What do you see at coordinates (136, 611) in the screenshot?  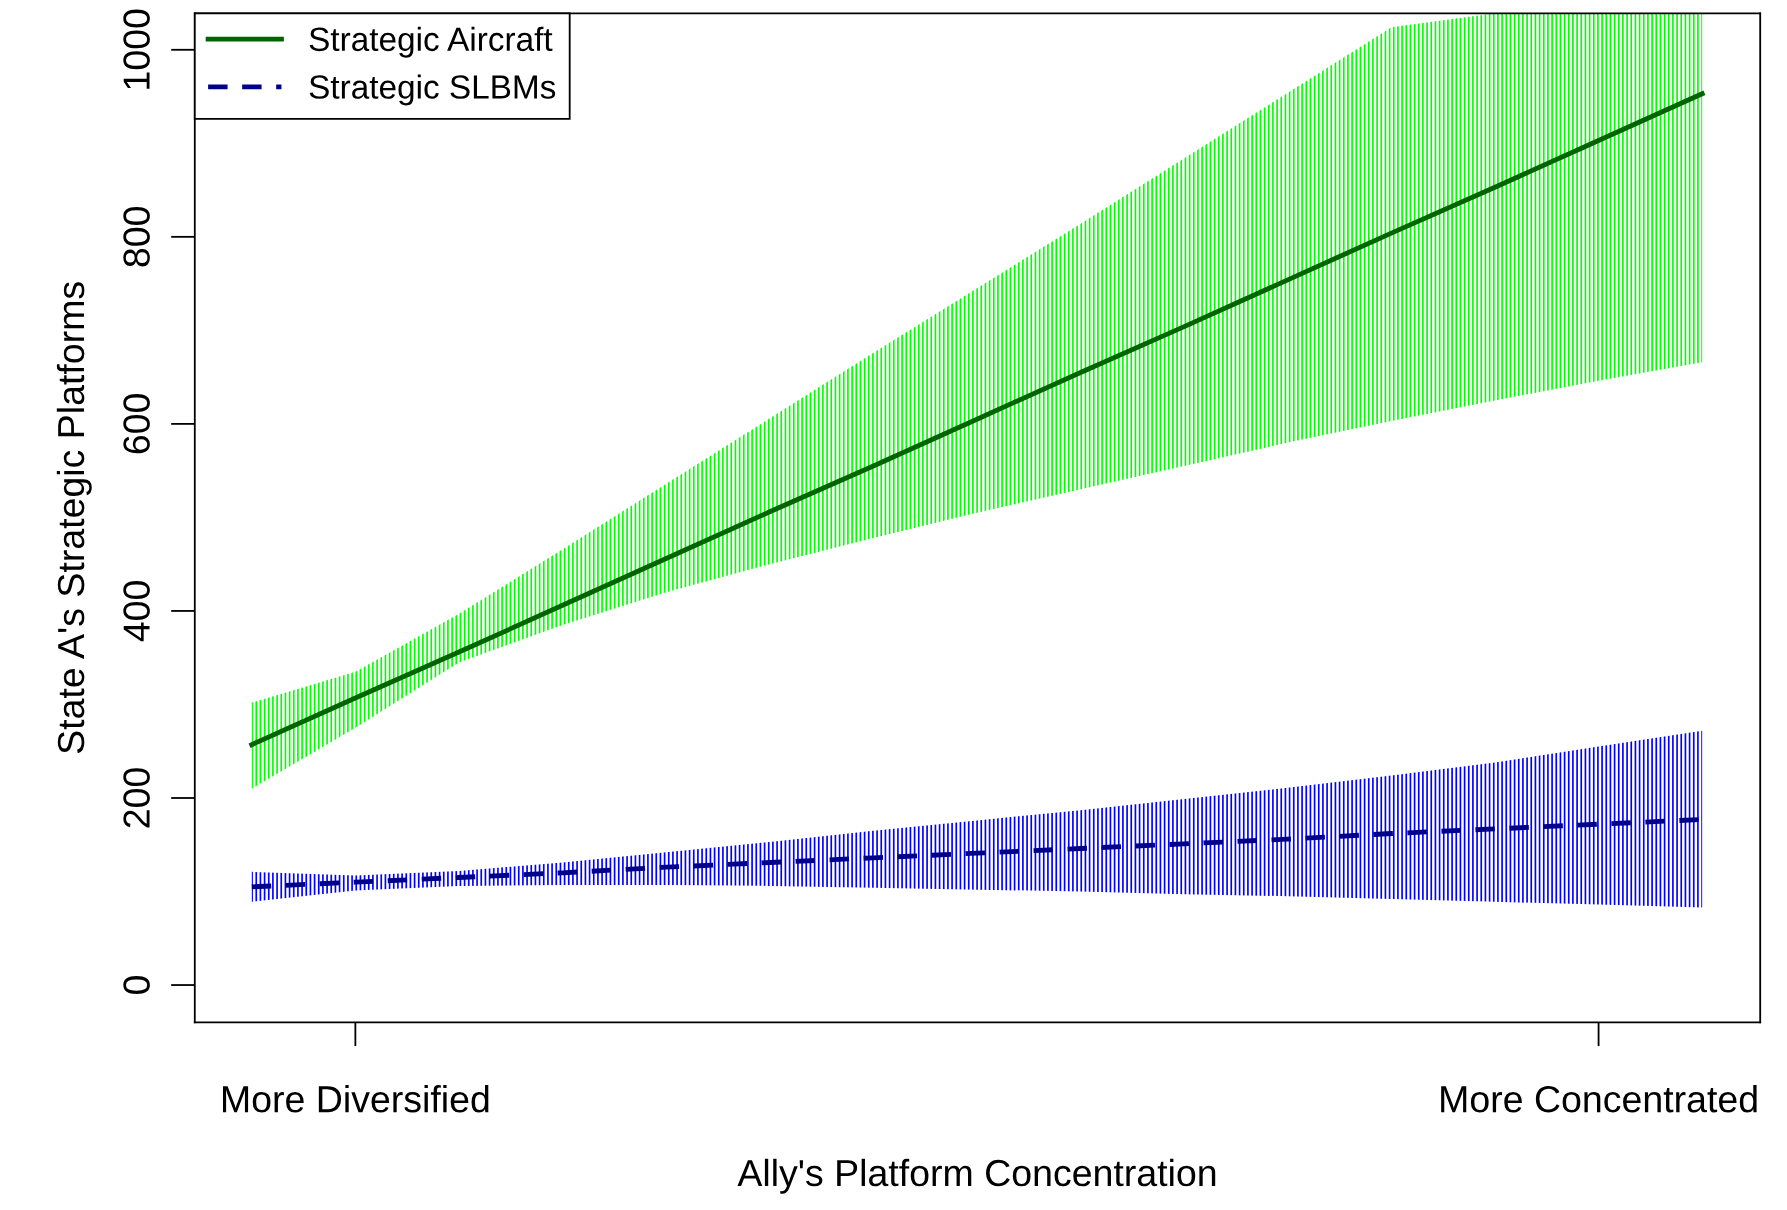 I see `y-tick-label: 400` at bounding box center [136, 611].